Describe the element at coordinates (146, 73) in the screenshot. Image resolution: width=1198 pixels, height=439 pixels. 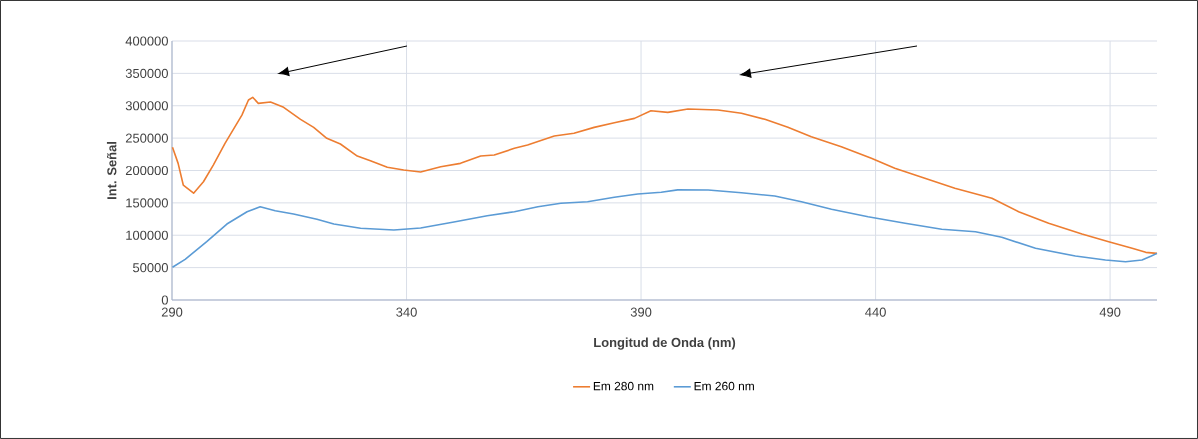
I see `y-tick-label: 350000` at that location.